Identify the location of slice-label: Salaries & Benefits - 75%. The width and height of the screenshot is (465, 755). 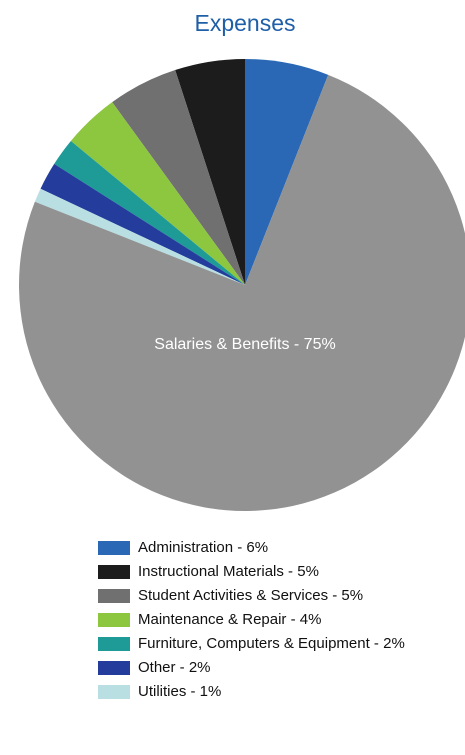
(244, 344).